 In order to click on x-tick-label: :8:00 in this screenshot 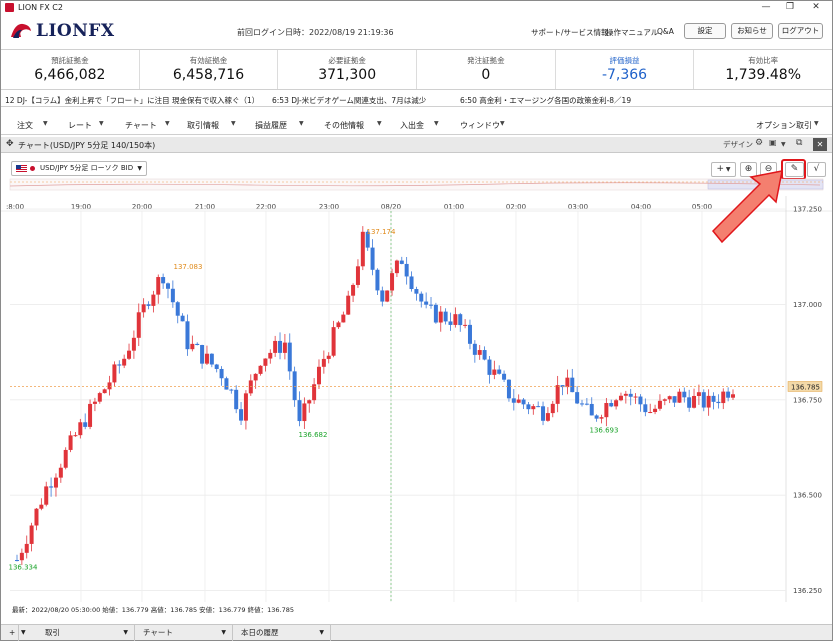, I will do `click(15, 207)`.